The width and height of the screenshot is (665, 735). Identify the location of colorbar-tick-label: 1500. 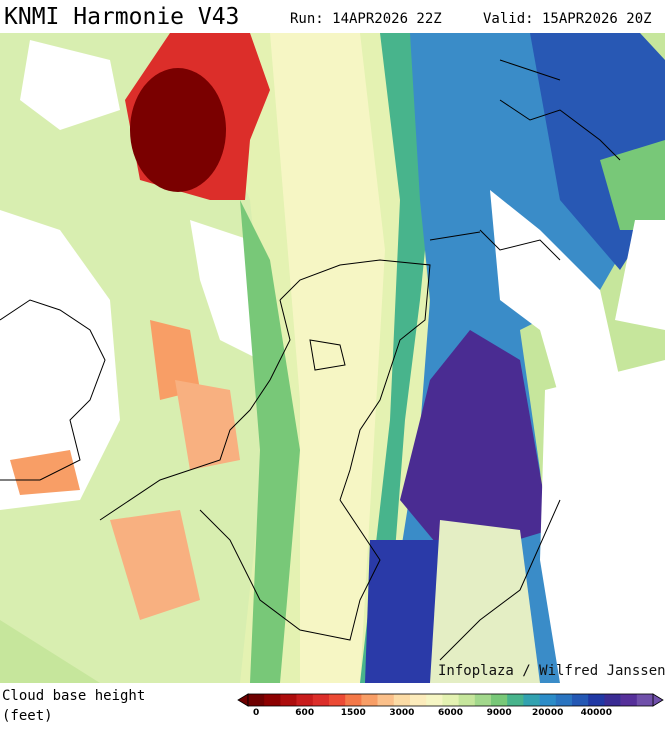
(353, 713).